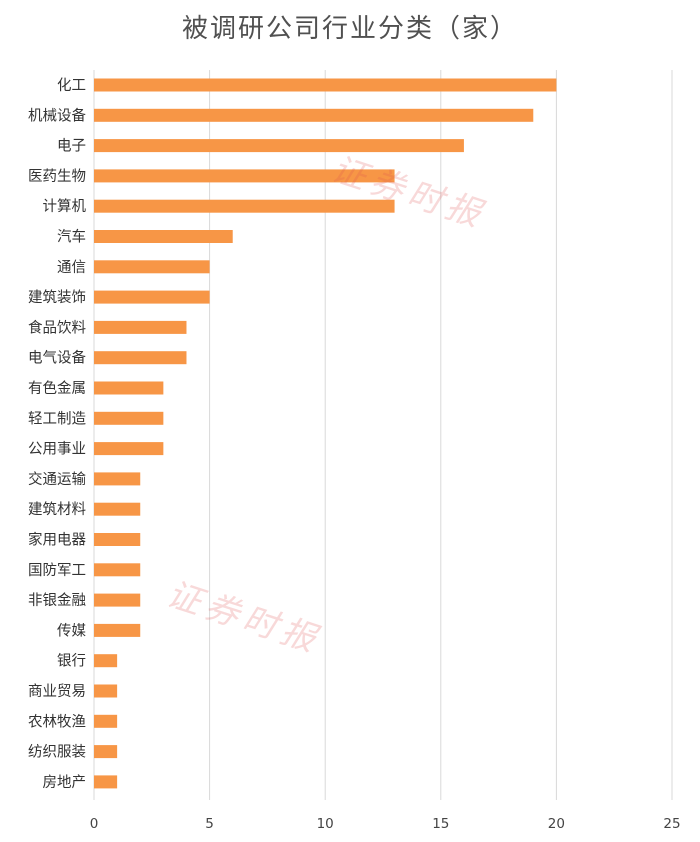 The image size is (700, 842). Describe the element at coordinates (71, 237) in the screenshot. I see `category-label: 汽车` at that location.